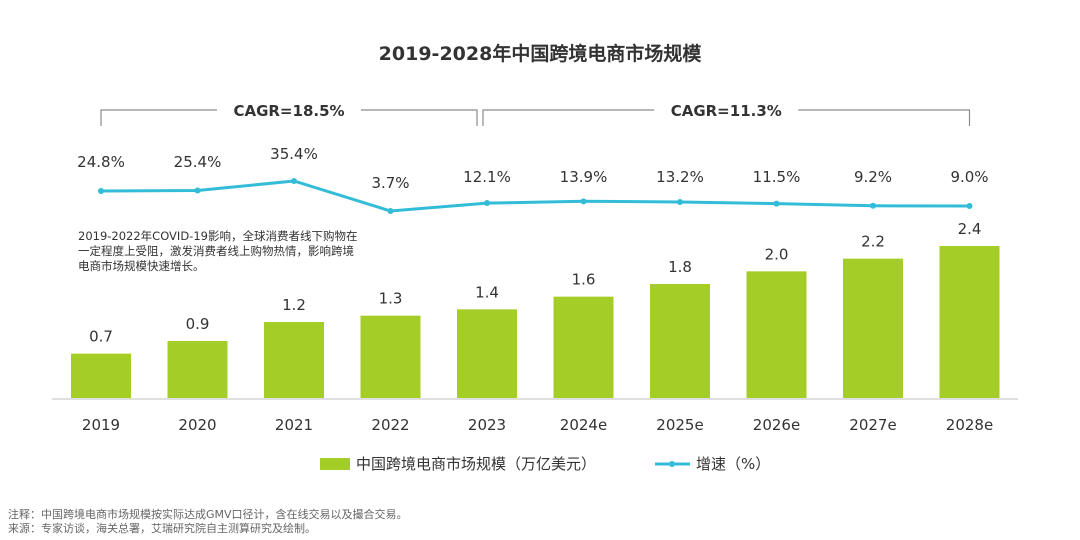 This screenshot has height=540, width=1080. What do you see at coordinates (294, 425) in the screenshot?
I see `x-tick-label: 2021` at bounding box center [294, 425].